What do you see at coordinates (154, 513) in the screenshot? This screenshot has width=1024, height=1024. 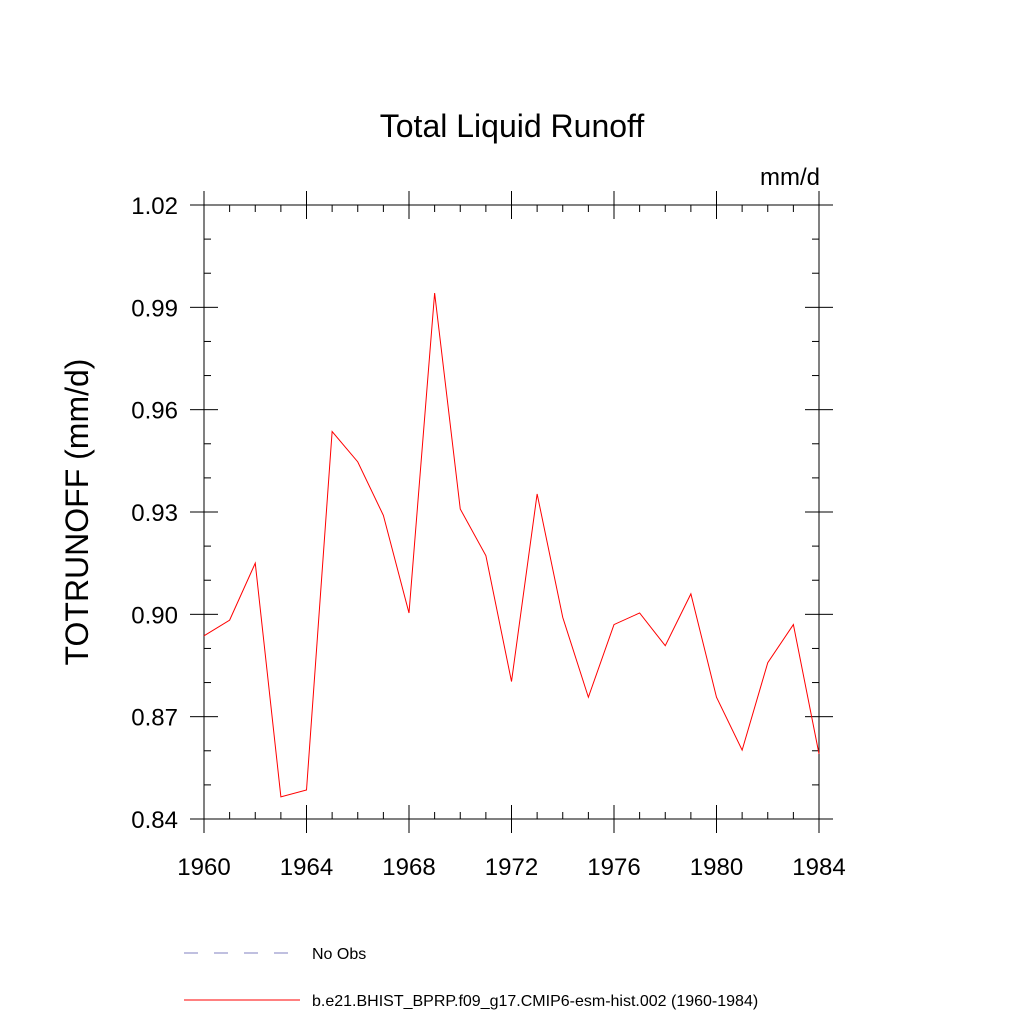 I see `y-tick-label: 0.93` at bounding box center [154, 513].